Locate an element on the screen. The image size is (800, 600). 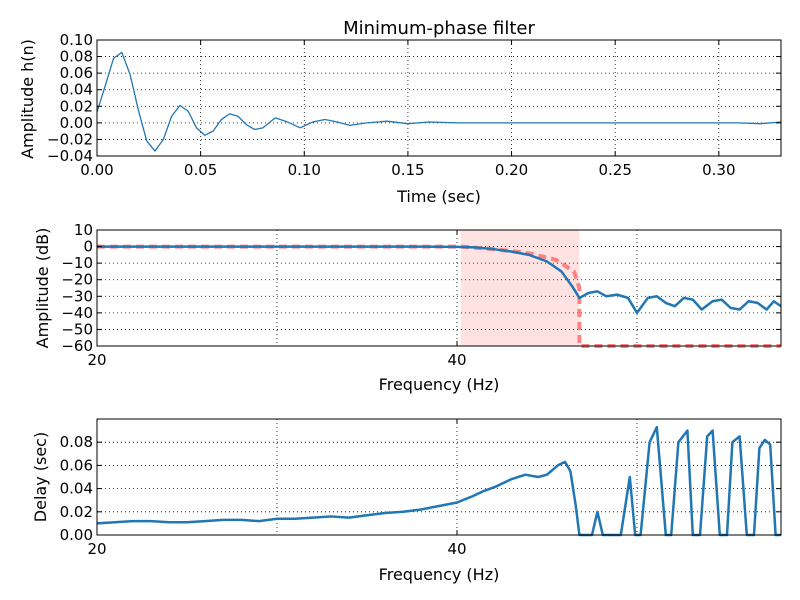
y-tick-label: −60 is located at coordinates (77, 346).